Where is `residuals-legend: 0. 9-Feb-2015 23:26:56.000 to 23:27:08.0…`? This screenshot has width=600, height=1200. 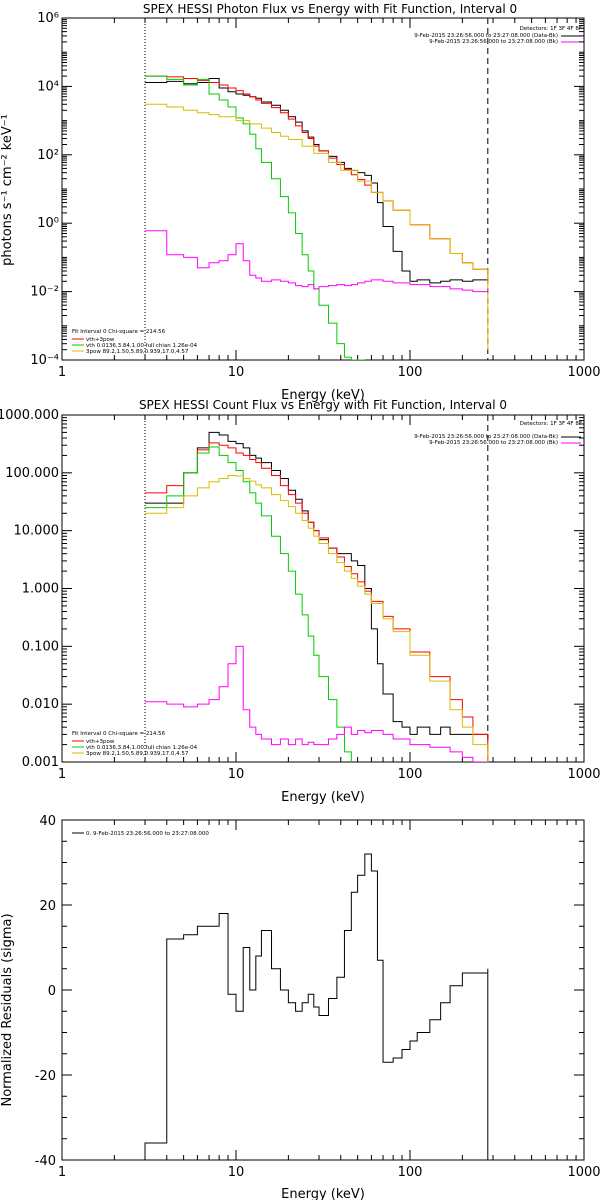
residuals-legend: 0. 9-Feb-2015 23:26:56.000 to 23:27:08.0… is located at coordinates (147, 834).